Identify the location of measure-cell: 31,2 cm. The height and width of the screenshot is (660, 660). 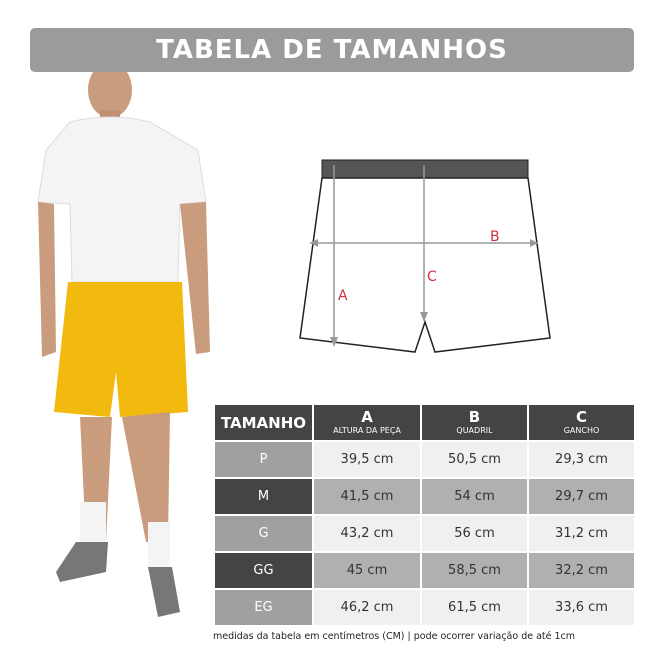
(581, 533).